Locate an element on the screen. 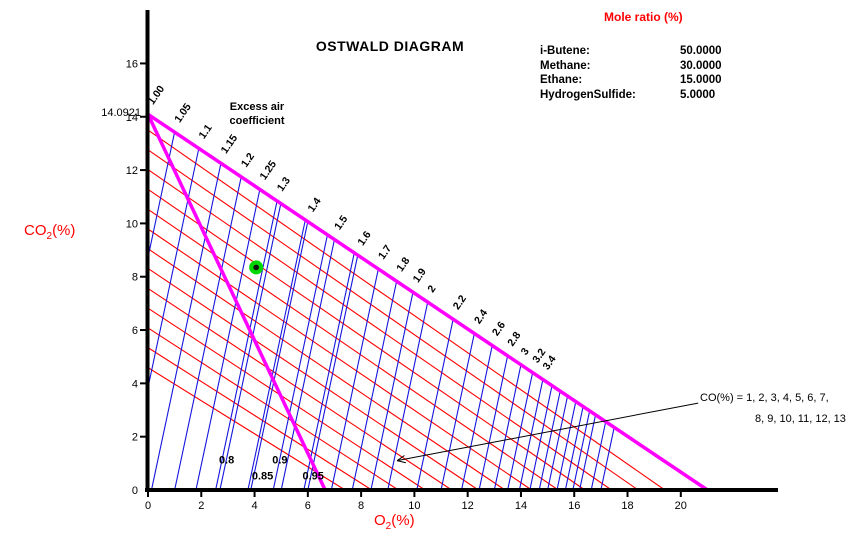  excess-air-annotation: Excess air coefficient is located at coordinates (257, 114).